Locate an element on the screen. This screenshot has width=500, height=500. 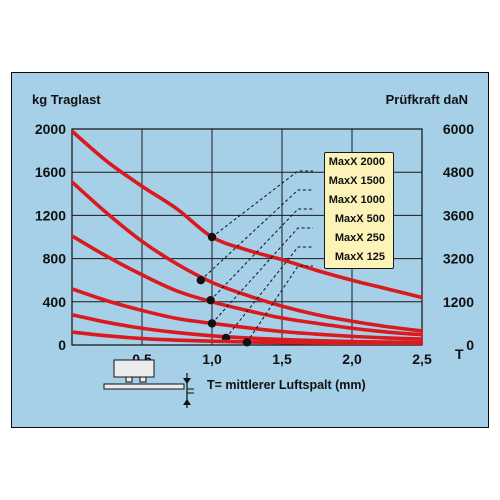
x-tick-label: 1,5 is located at coordinates (282, 359).